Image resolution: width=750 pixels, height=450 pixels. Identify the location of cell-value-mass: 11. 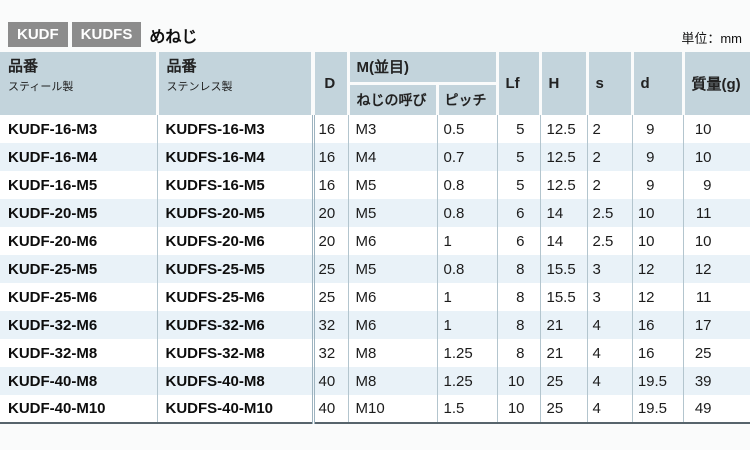
(716, 297).